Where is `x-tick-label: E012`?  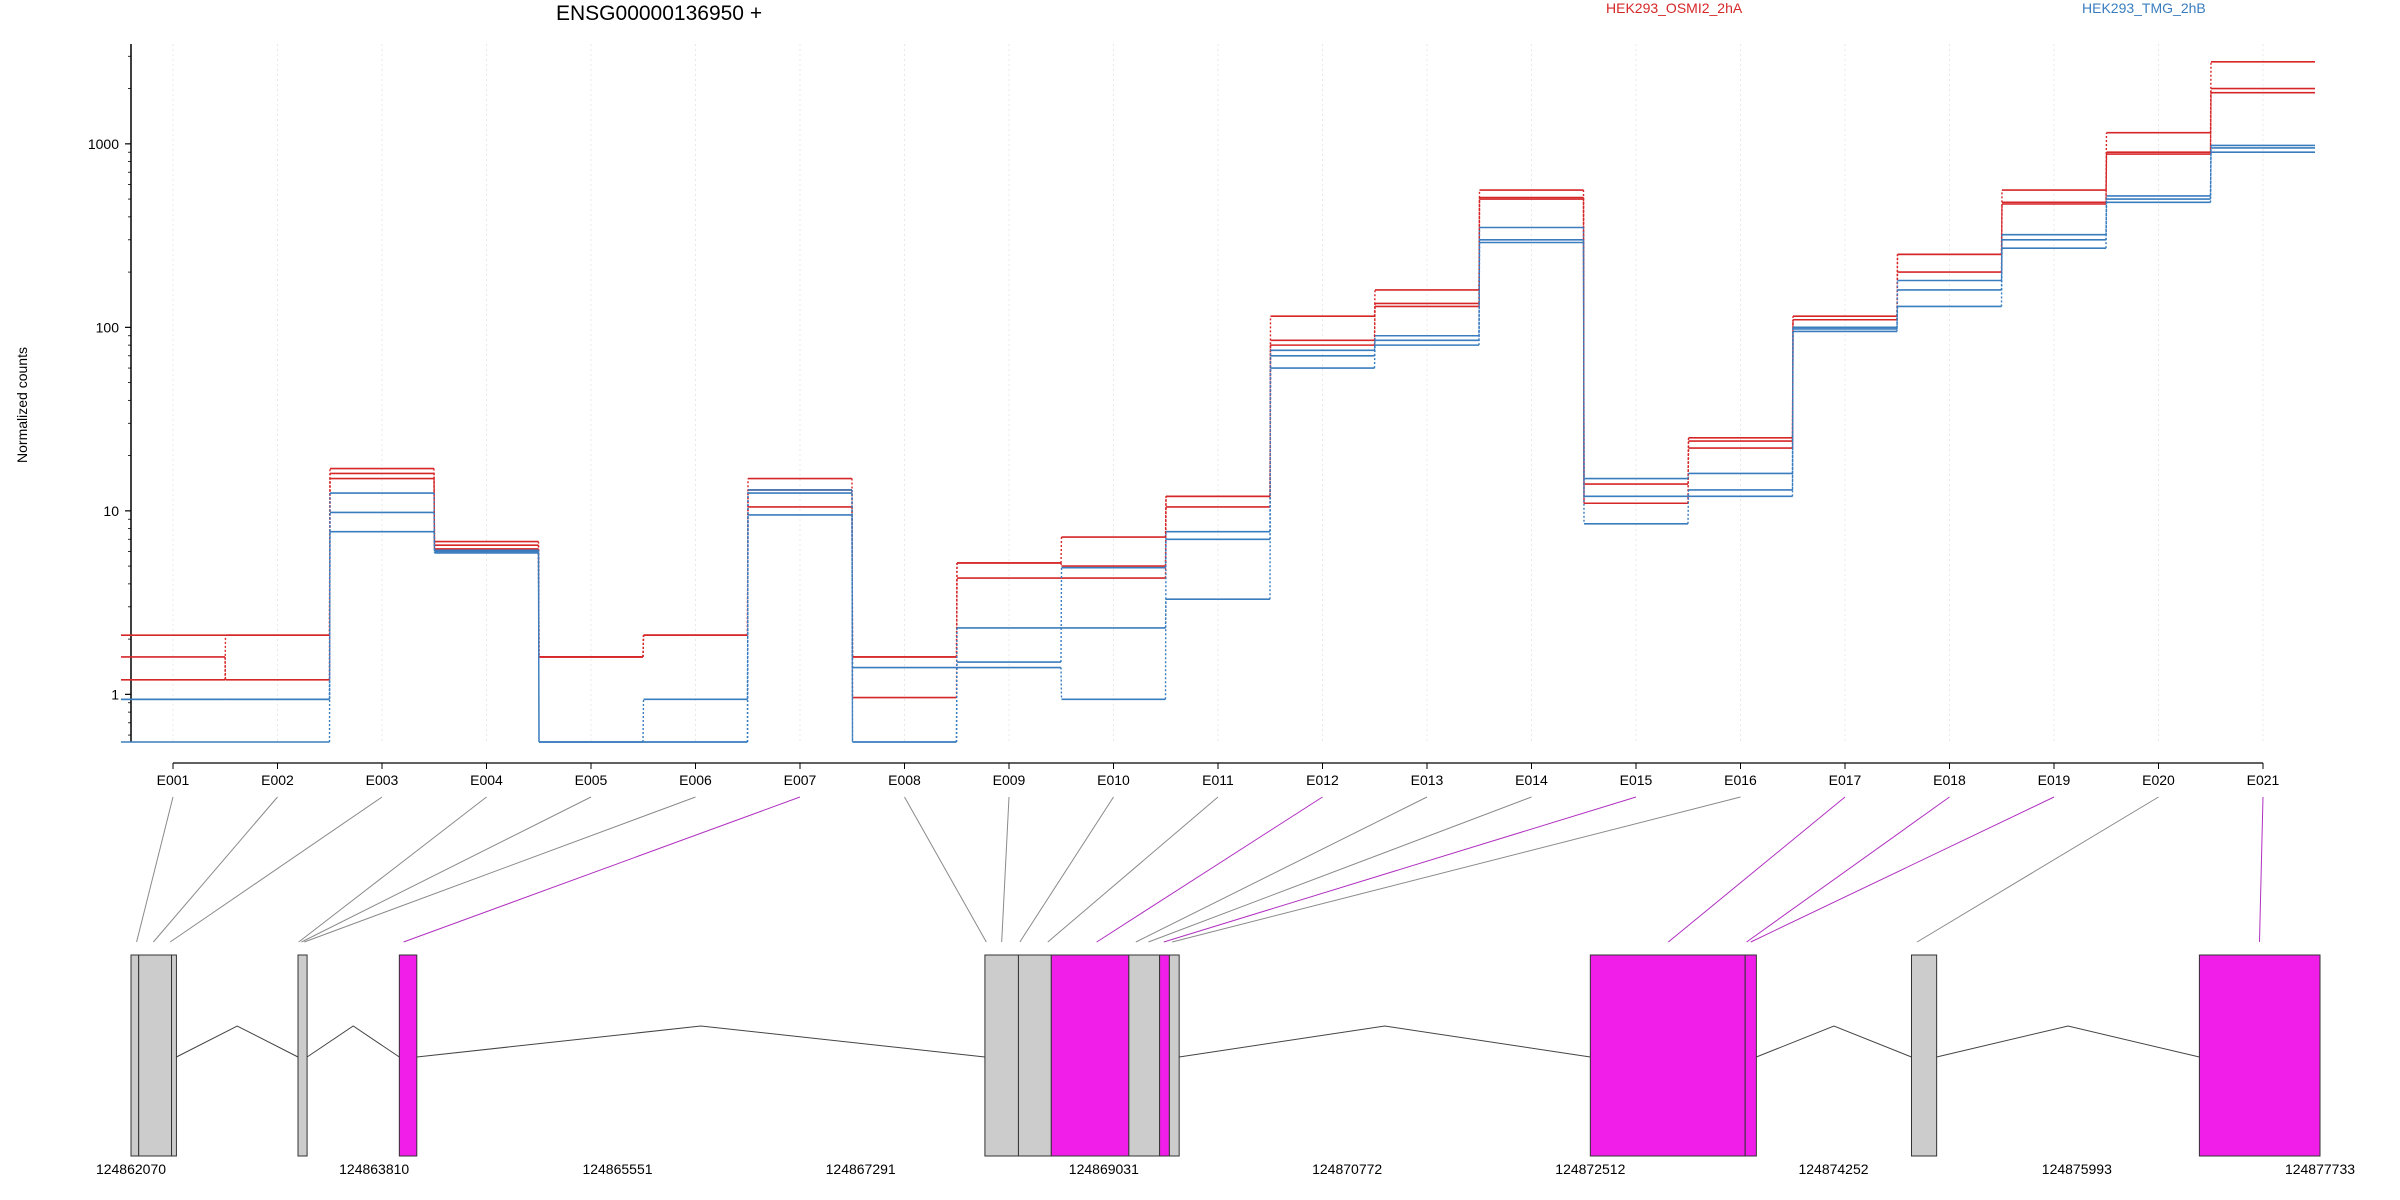
x-tick-label: E012 is located at coordinates (1322, 780).